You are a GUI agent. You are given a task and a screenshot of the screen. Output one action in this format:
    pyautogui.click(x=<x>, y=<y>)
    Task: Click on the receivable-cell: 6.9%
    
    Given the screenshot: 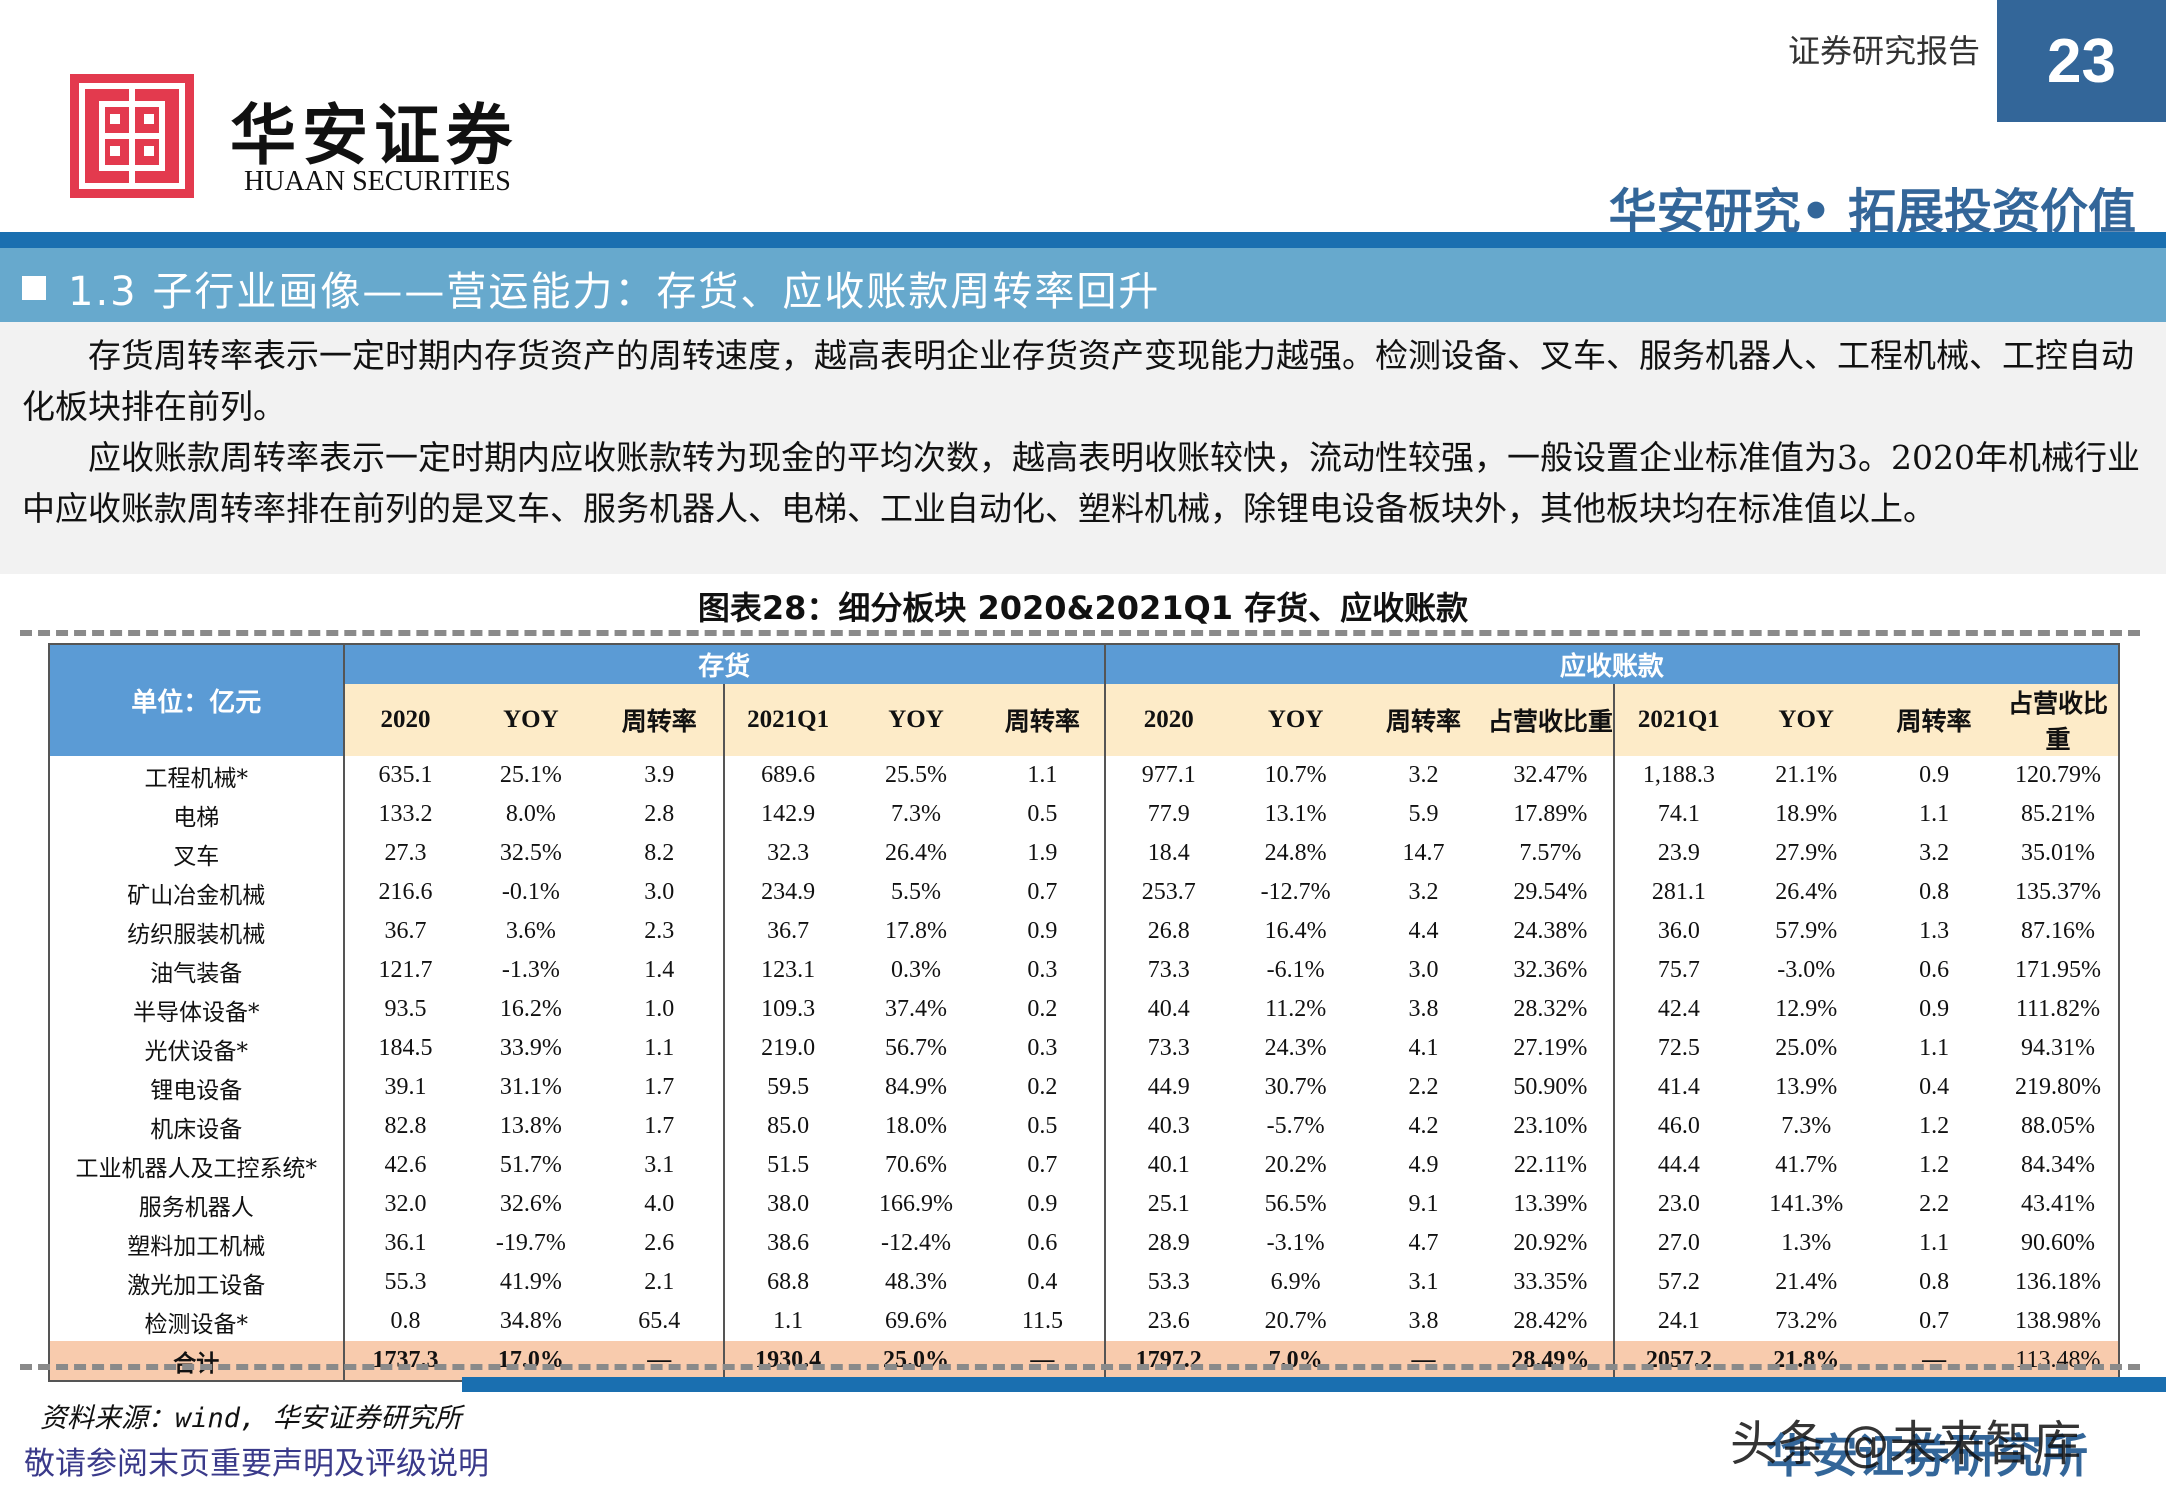 What is the action you would take?
    pyautogui.click(x=1295, y=1282)
    